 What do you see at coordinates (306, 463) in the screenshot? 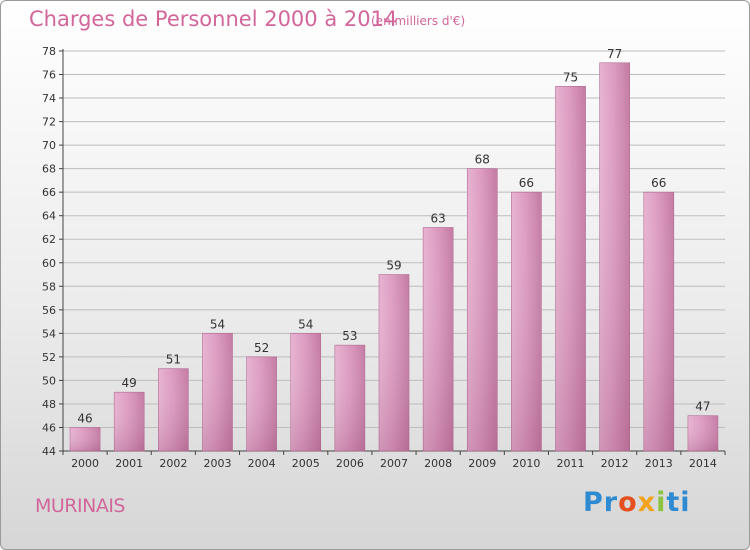
I see `x-tick-label: 2005` at bounding box center [306, 463].